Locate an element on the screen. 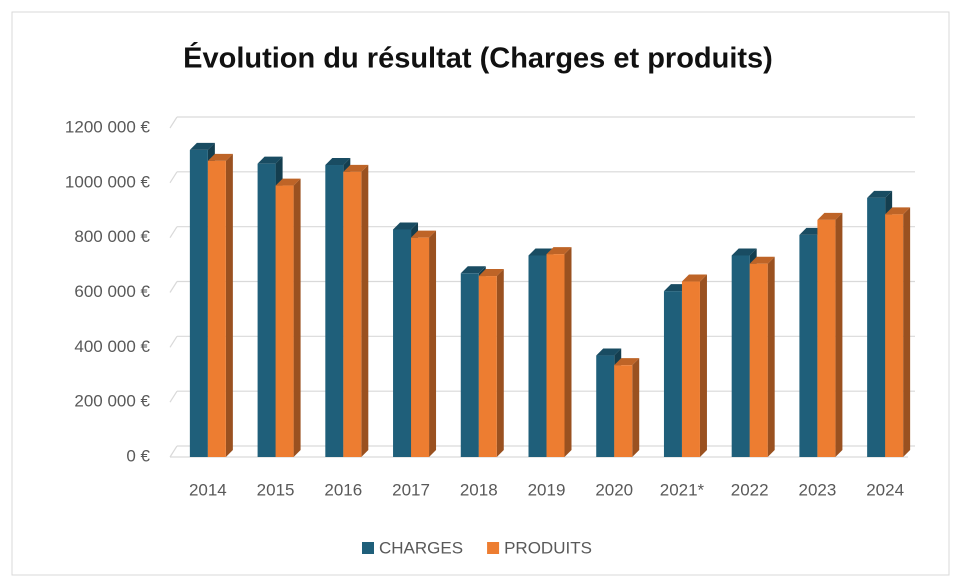  y-tick-label: 200 000 € is located at coordinates (112, 401).